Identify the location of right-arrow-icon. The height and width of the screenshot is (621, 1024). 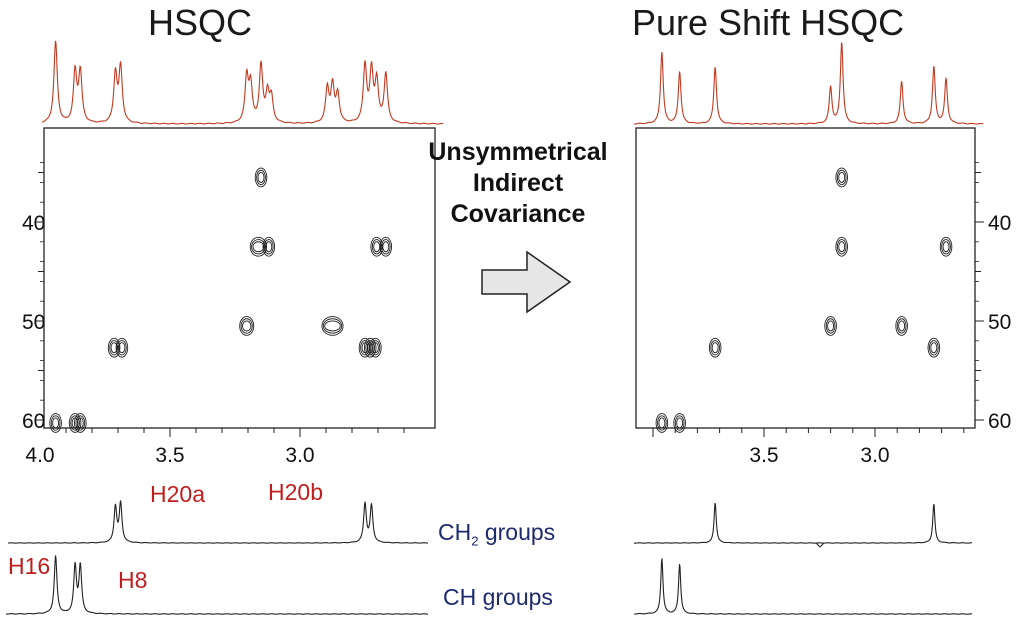
(526, 282).